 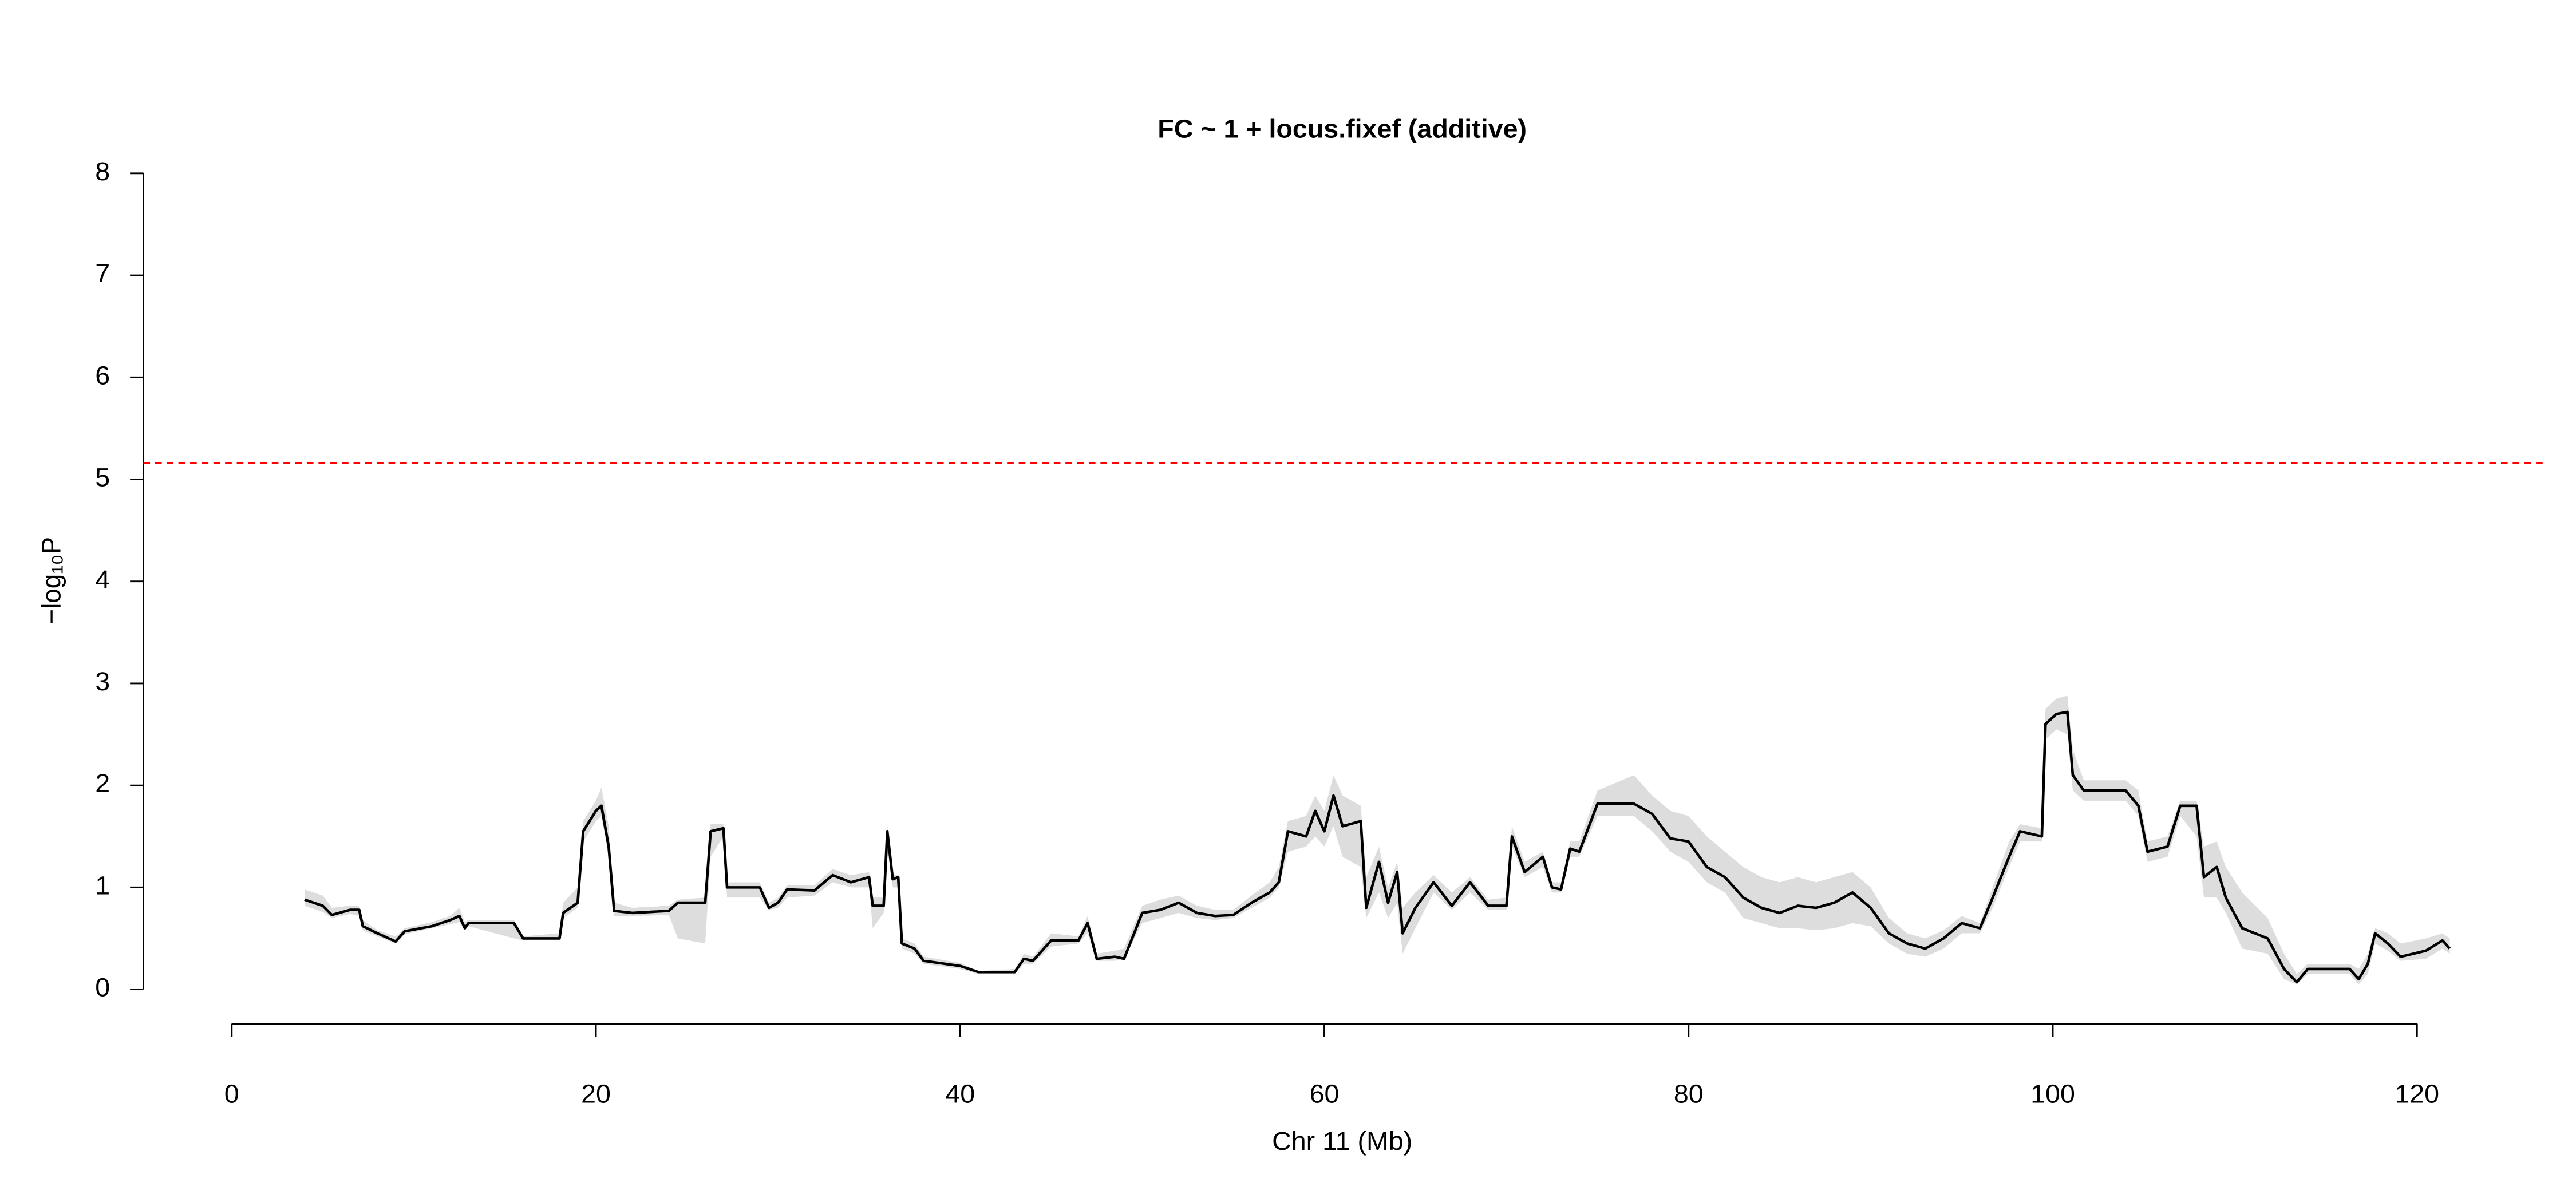 I want to click on x-tick-label: 60, so click(x=1325, y=1094).